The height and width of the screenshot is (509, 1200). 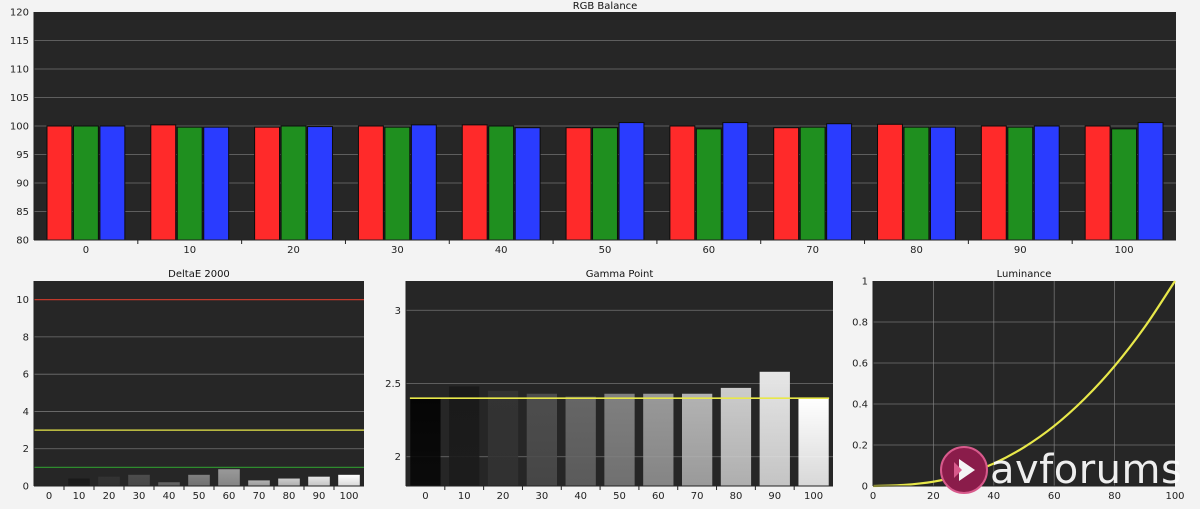 What do you see at coordinates (26, 412) in the screenshot?
I see `deltae-ytick-label: 4` at bounding box center [26, 412].